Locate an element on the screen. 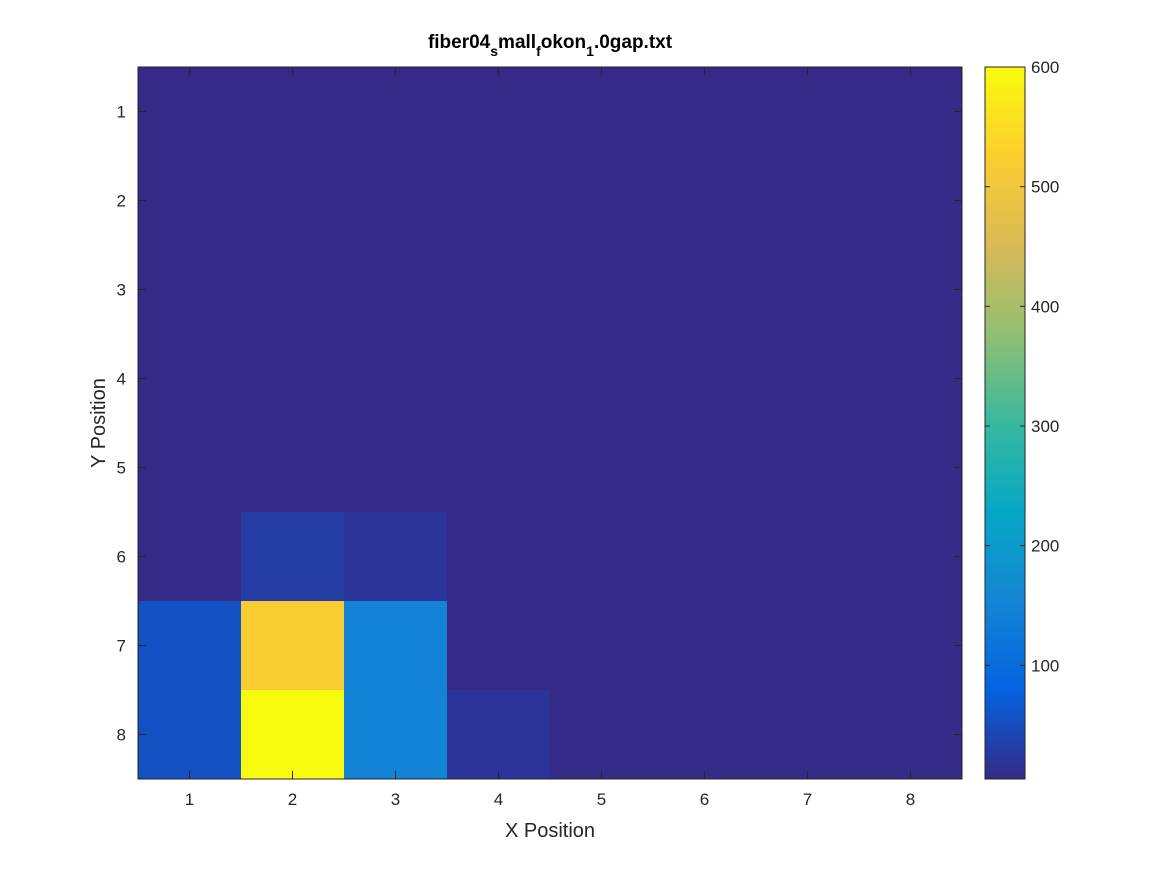 The width and height of the screenshot is (1167, 875). colorbar-tick-label: 100 is located at coordinates (1045, 665).